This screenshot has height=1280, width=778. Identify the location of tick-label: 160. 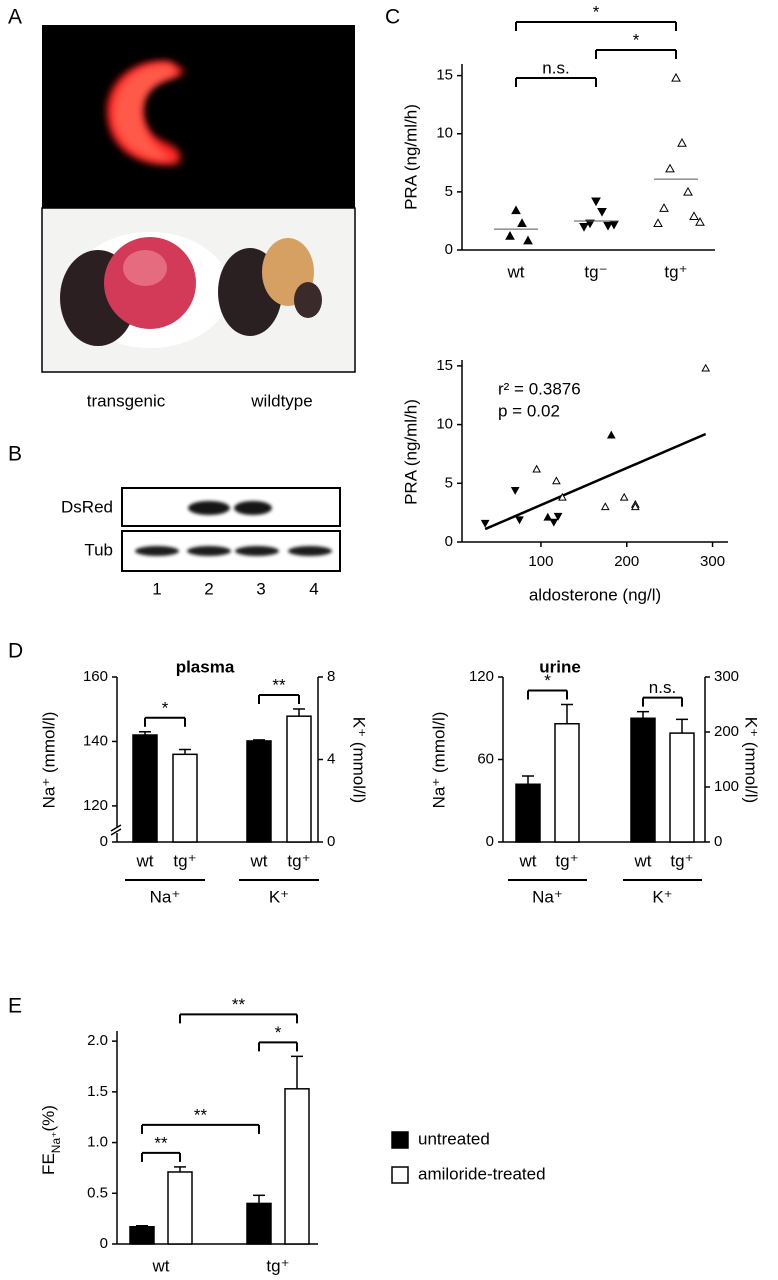
(95, 676).